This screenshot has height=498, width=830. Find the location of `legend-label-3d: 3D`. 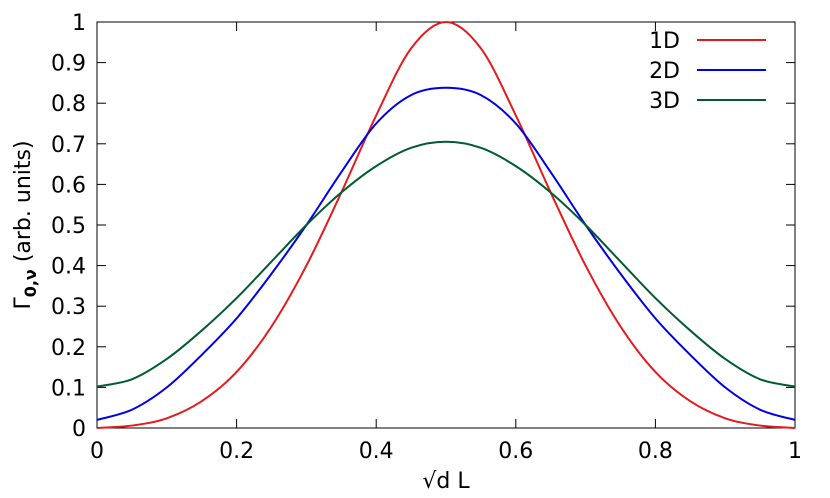

legend-label-3d: 3D is located at coordinates (664, 101).